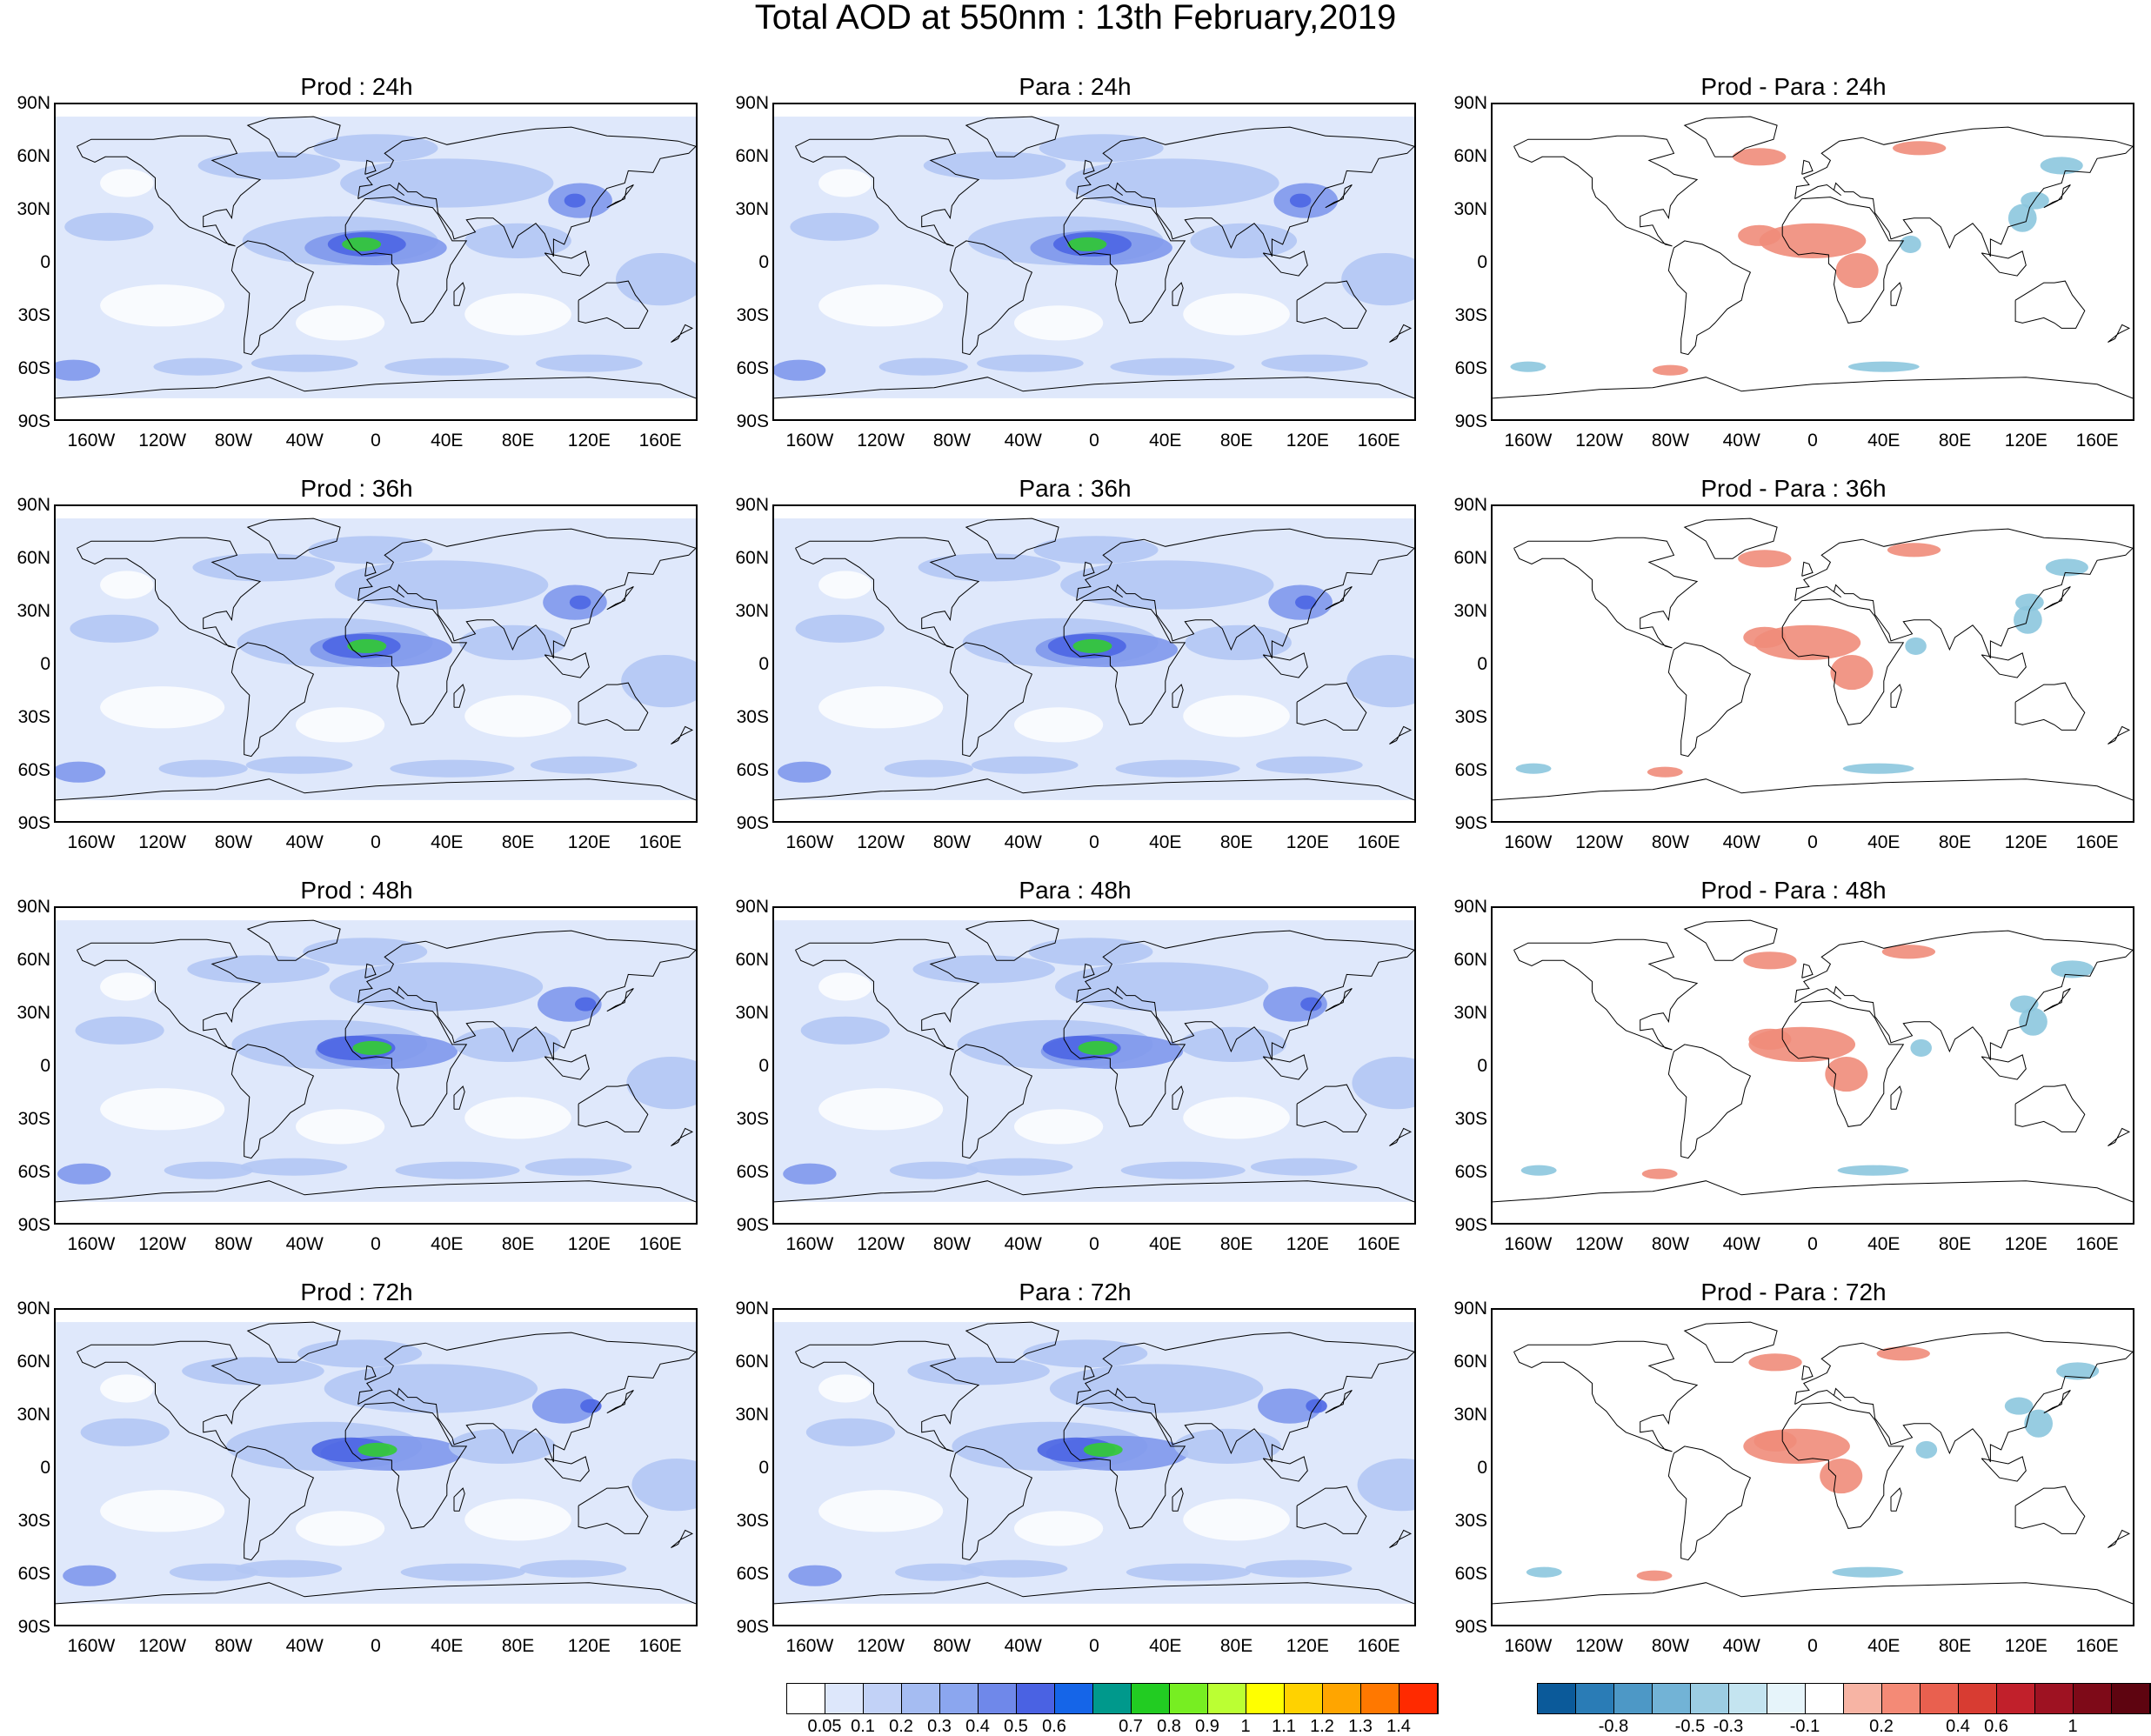 The height and width of the screenshot is (1736, 2151). I want to click on map-area, so click(376, 262).